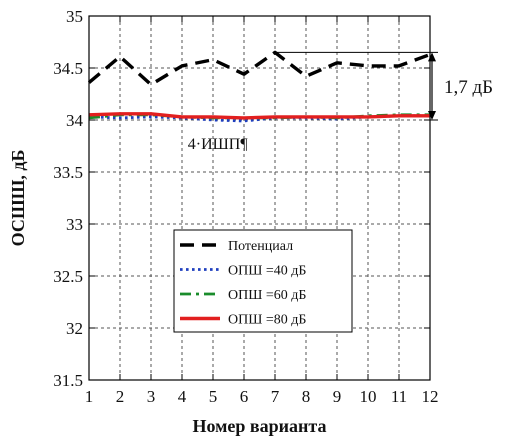 This screenshot has height=441, width=507. I want to click on x-tick-label: 11, so click(399, 396).